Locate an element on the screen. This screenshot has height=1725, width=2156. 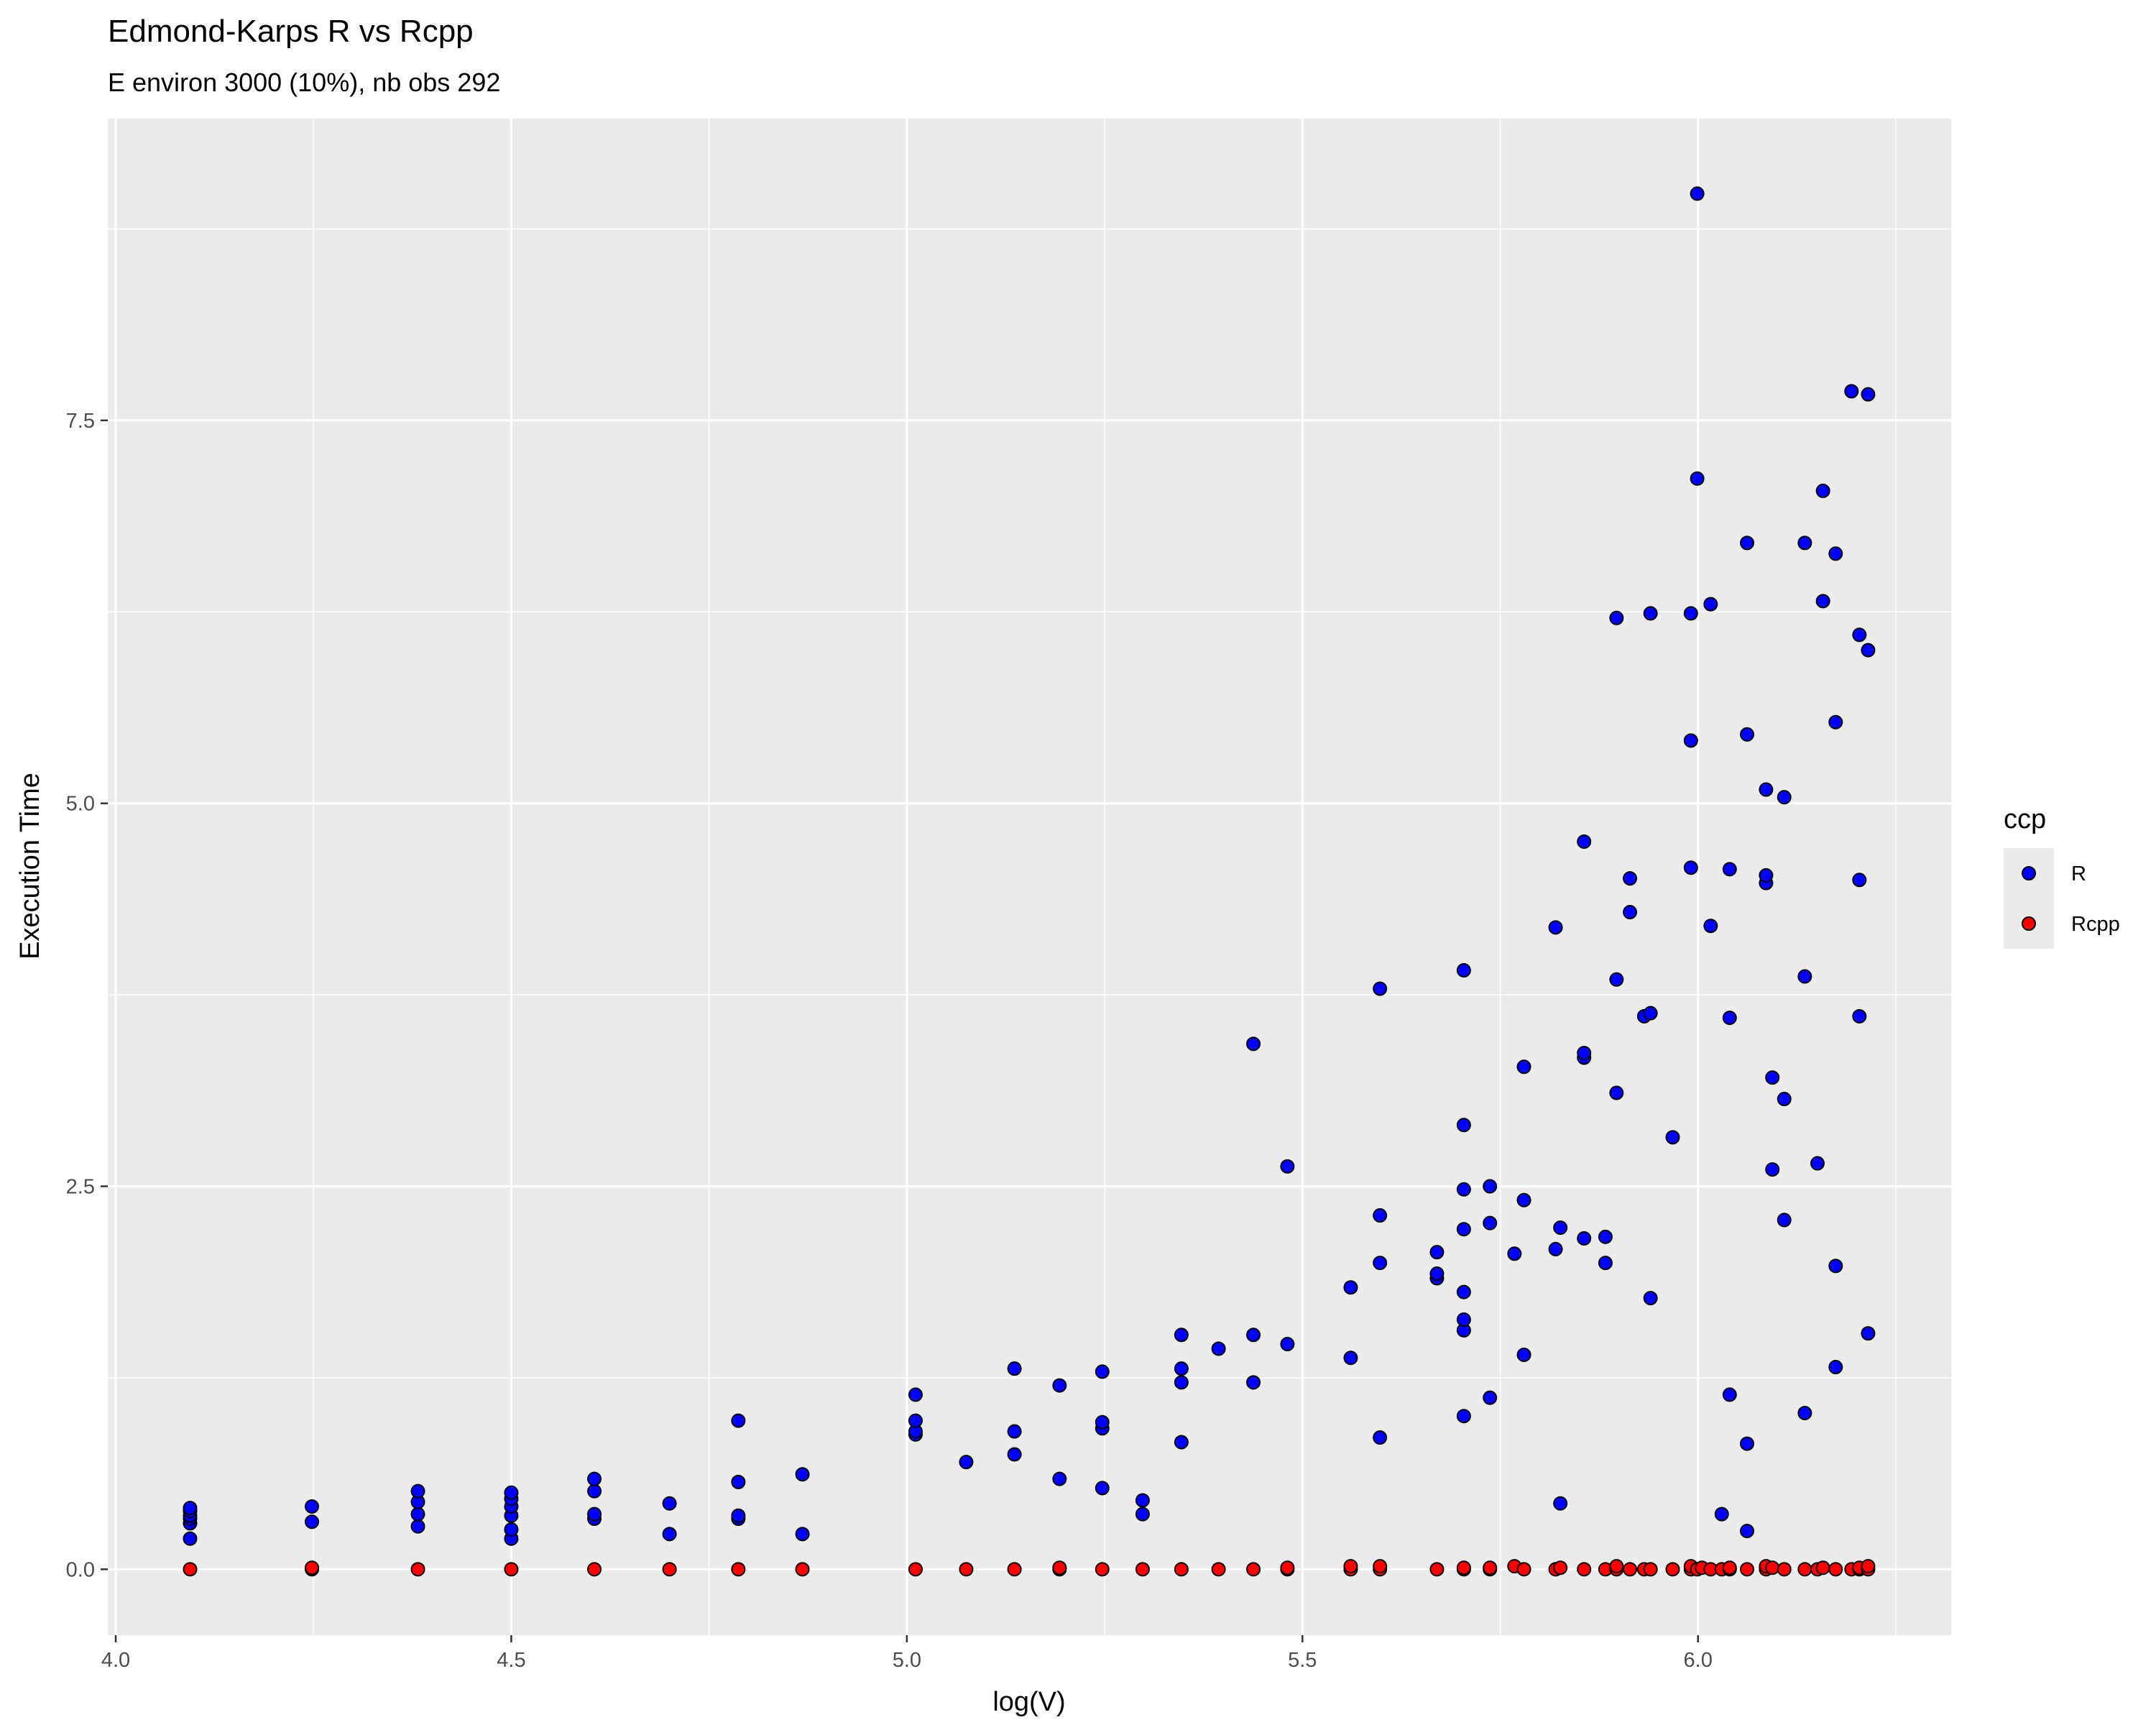
y-tick-label: 5.0 is located at coordinates (80, 804).